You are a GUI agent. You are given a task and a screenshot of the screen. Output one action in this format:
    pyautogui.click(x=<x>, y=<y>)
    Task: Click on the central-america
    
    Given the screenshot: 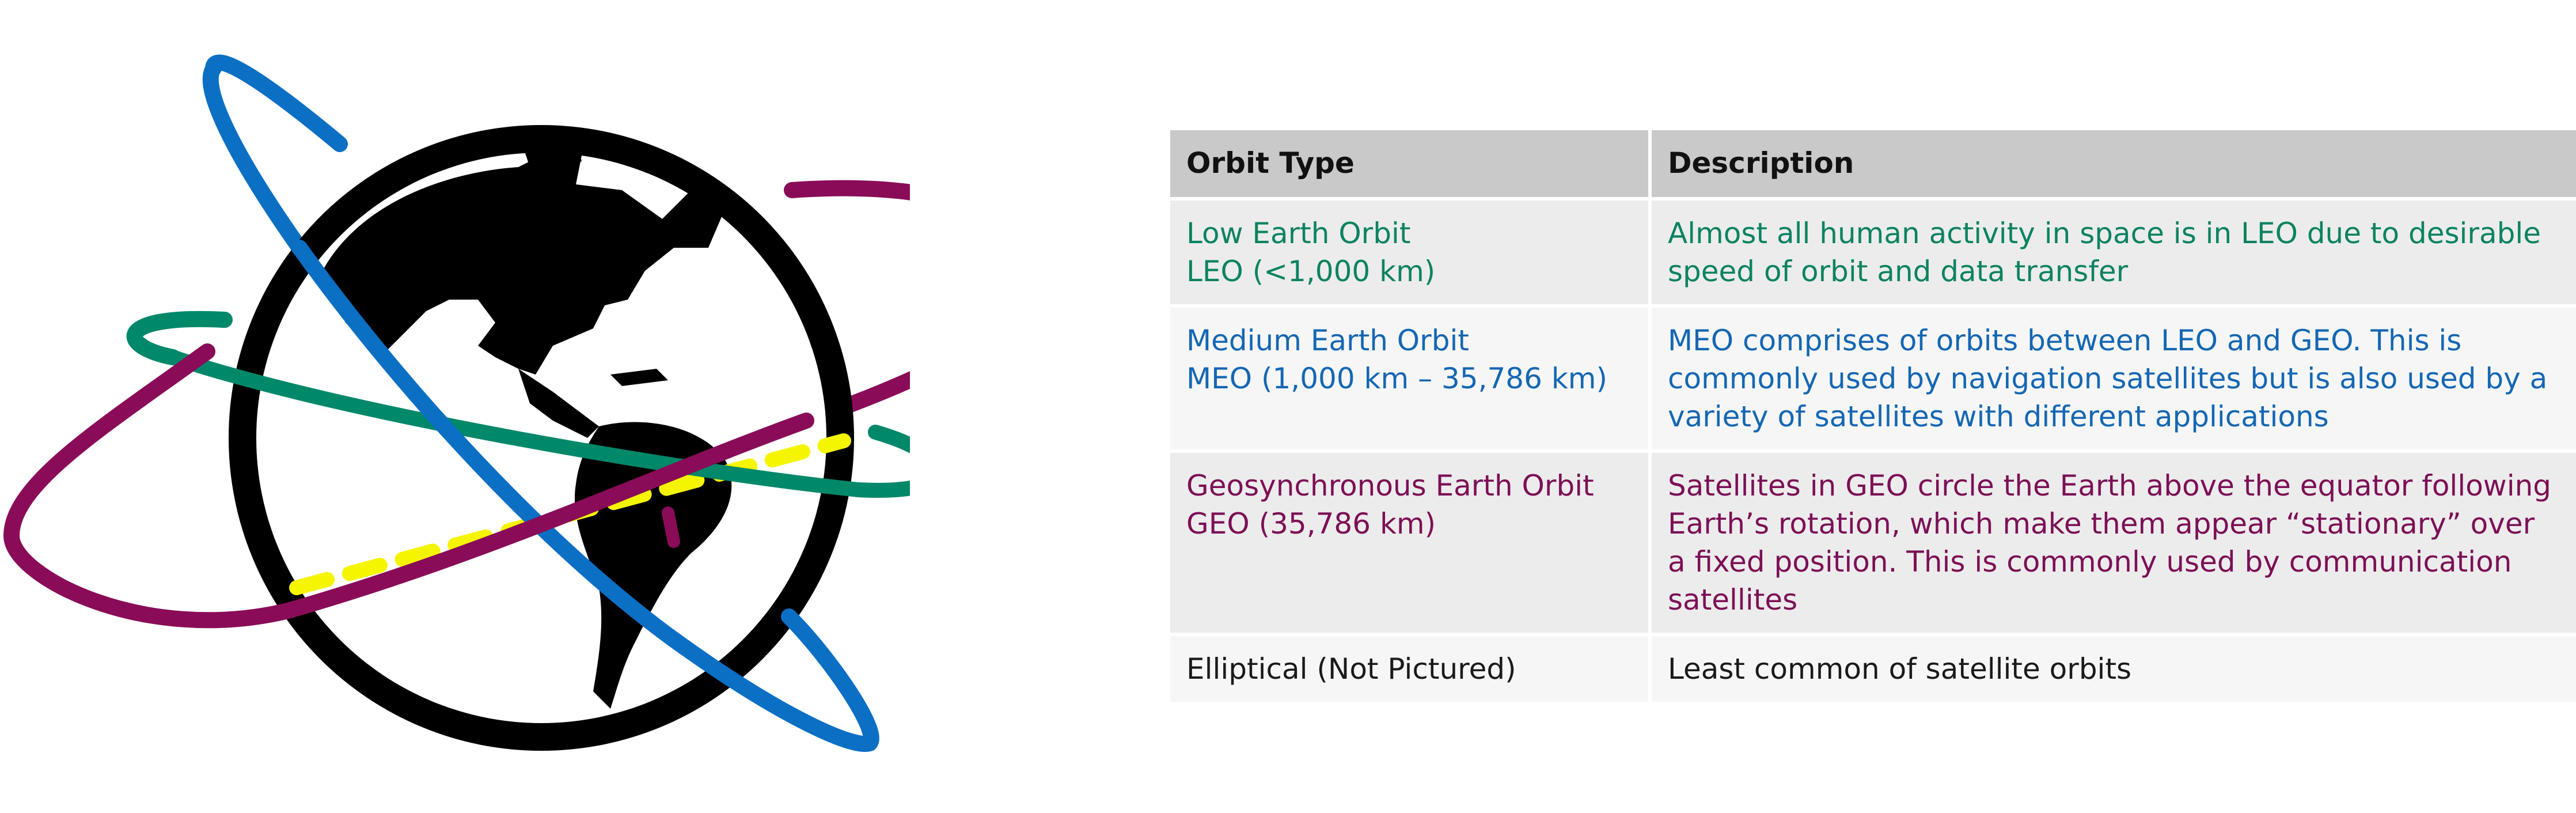 What is the action you would take?
    pyautogui.click(x=558, y=403)
    